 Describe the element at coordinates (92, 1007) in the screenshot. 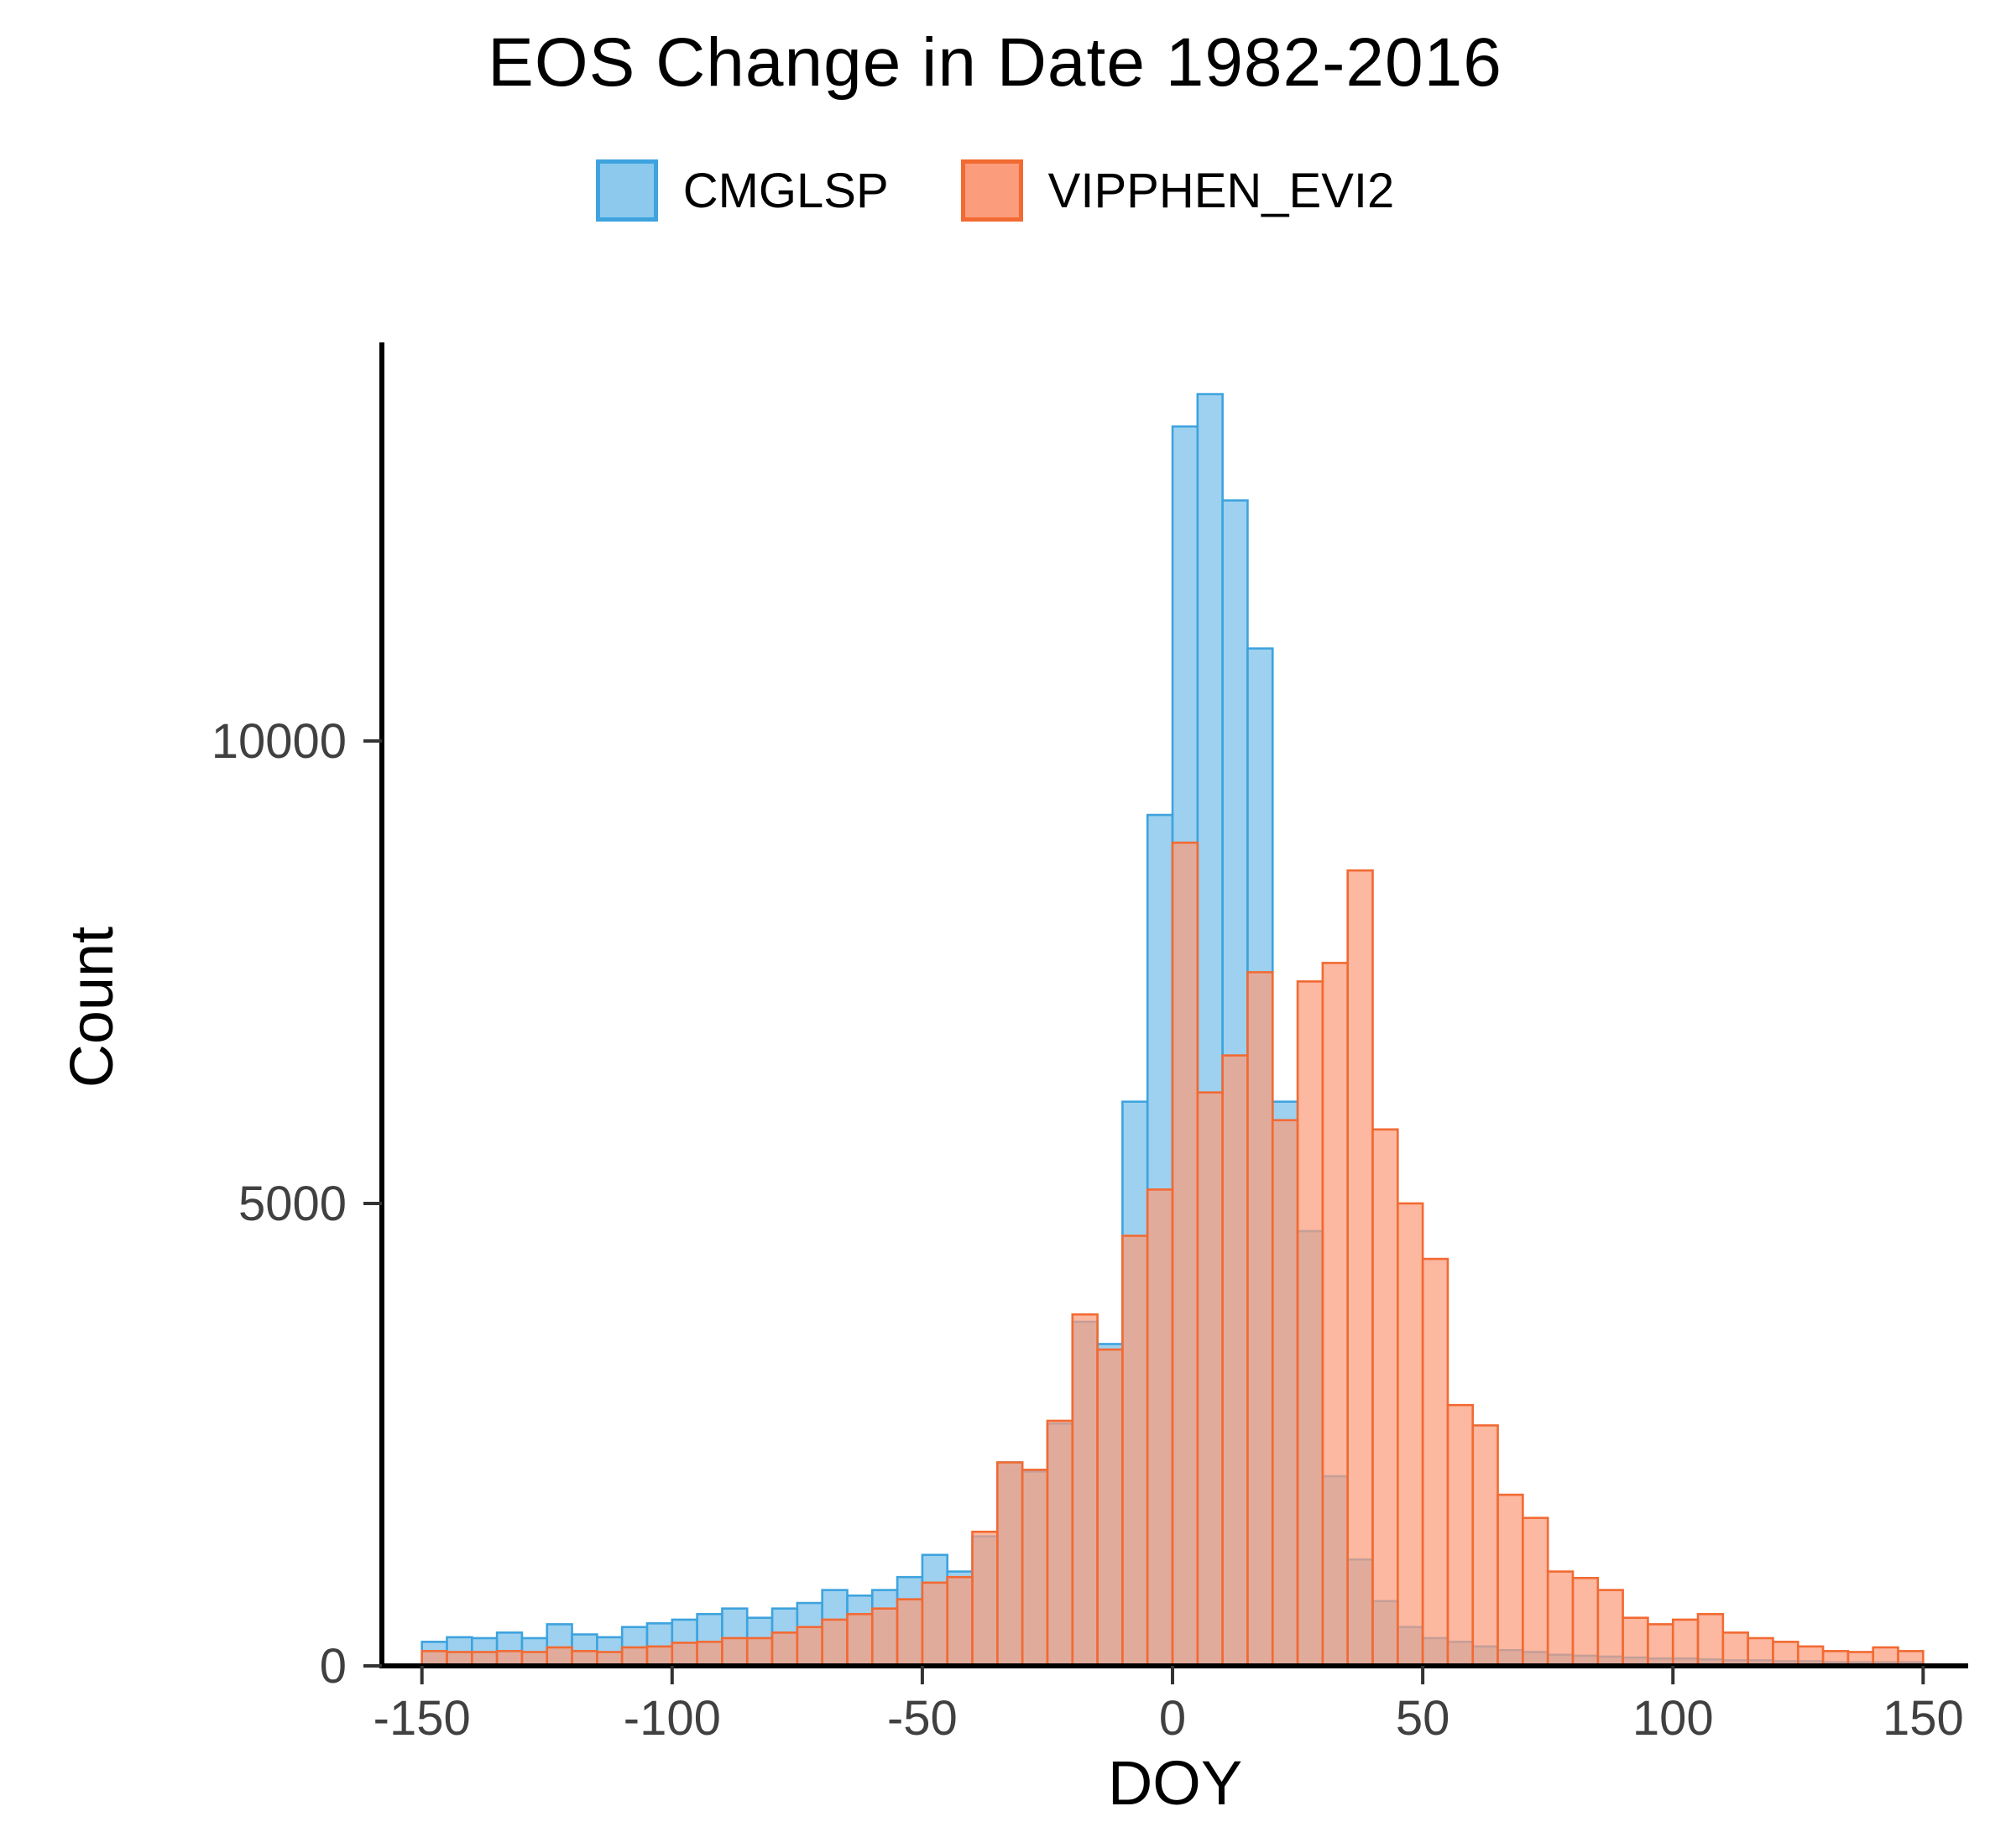

I see `y-axis-title: Count` at that location.